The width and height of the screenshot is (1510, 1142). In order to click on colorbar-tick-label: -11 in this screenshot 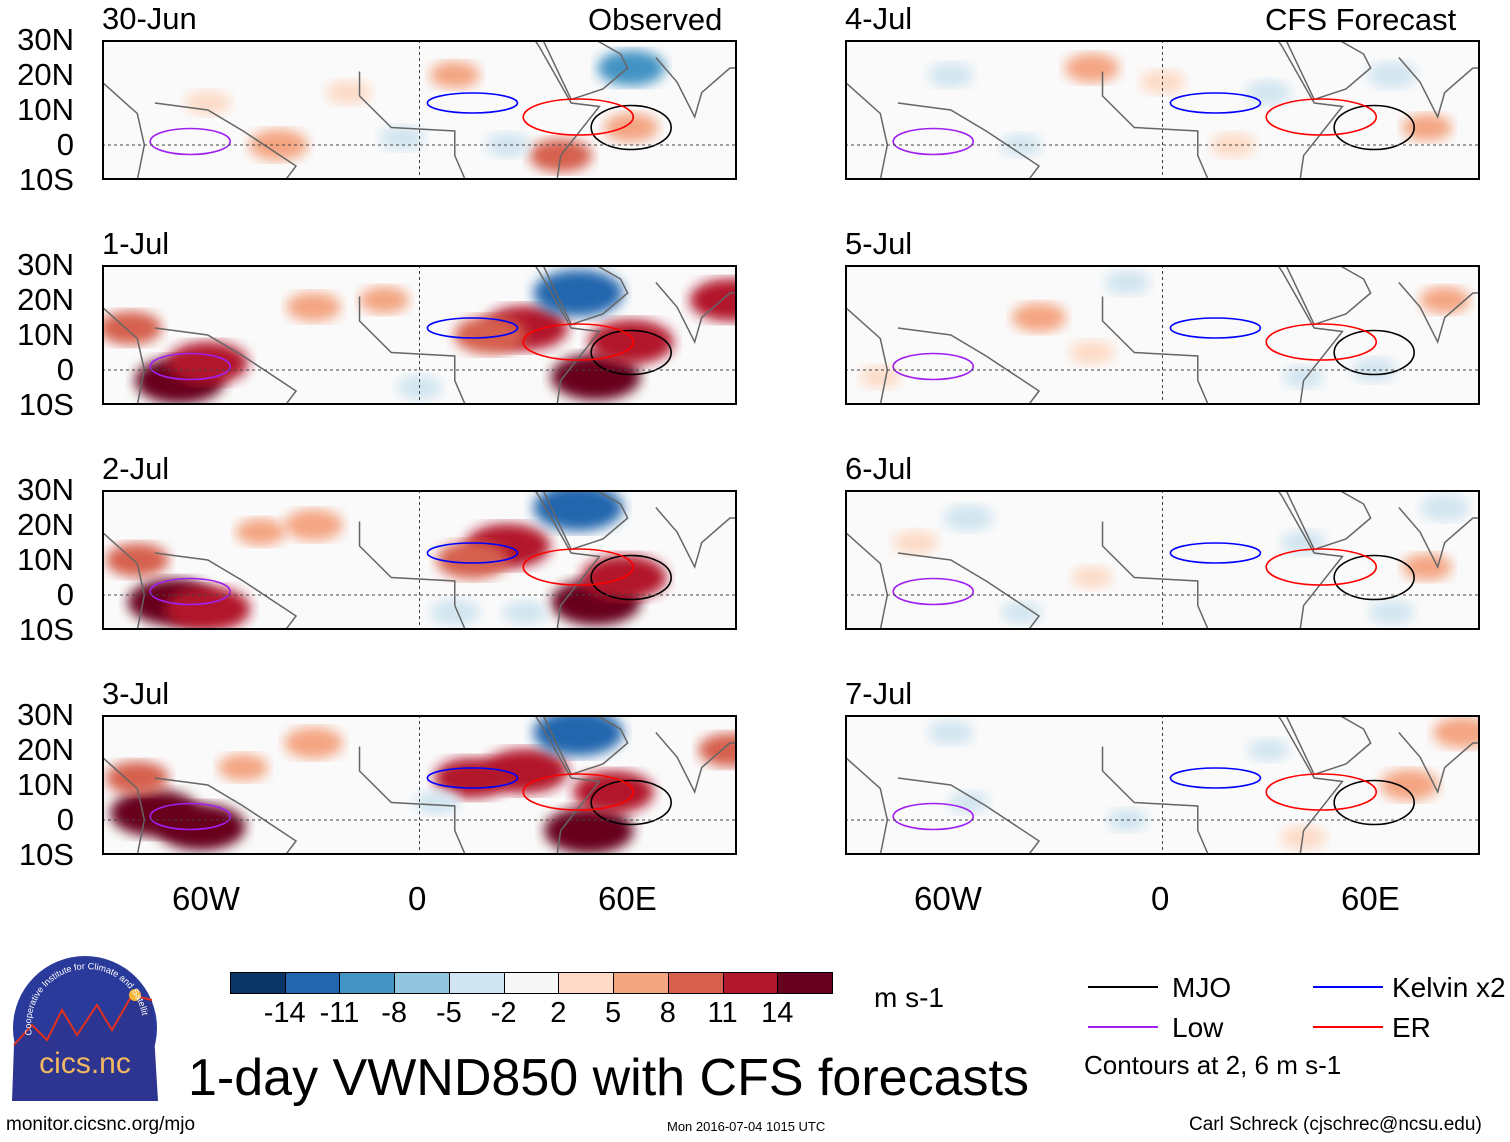, I will do `click(339, 1013)`.